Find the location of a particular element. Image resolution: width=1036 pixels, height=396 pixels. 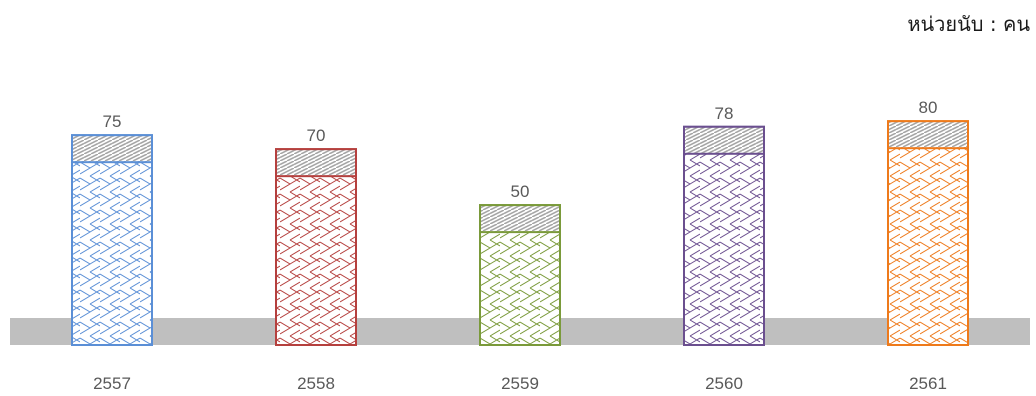

data-label-2557: 75 is located at coordinates (112, 121).